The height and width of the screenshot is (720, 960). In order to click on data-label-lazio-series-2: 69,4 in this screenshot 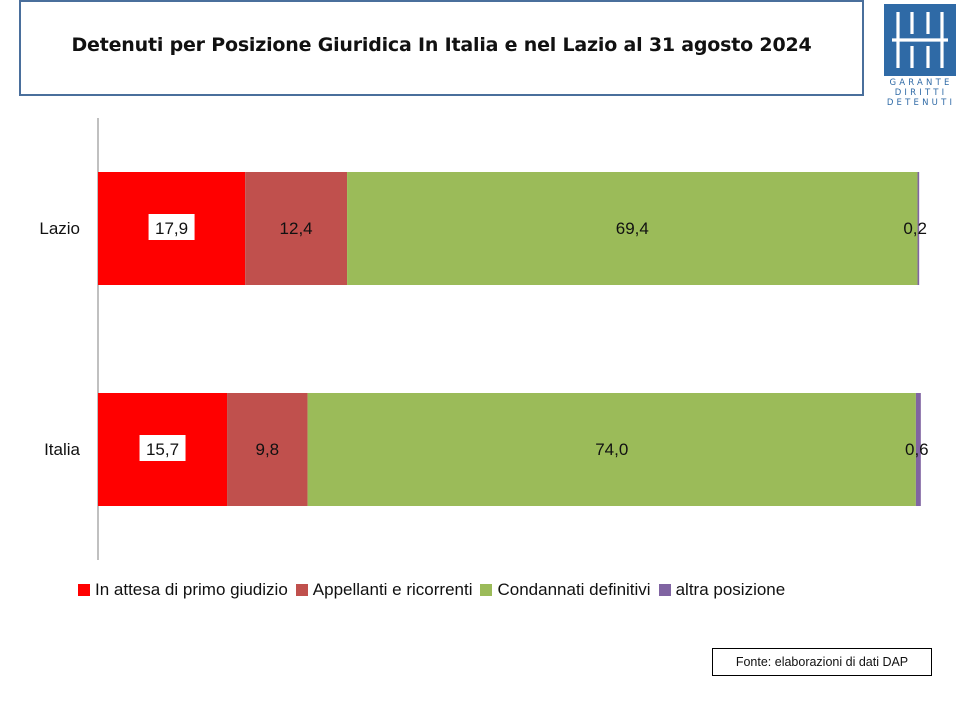, I will do `click(632, 228)`.